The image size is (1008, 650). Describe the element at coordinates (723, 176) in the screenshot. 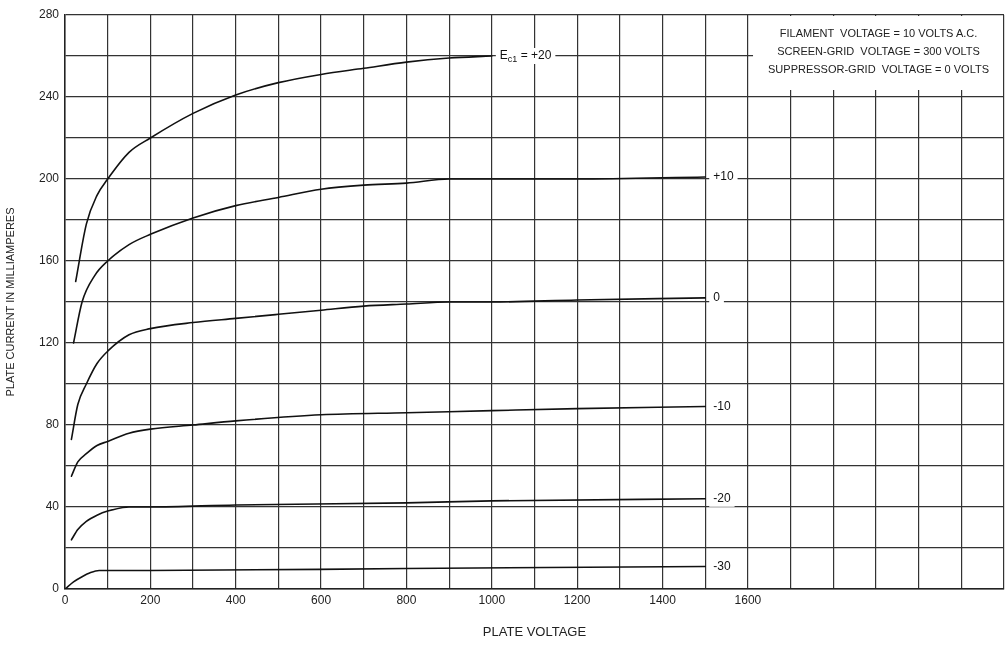

I see `series-label: +10` at that location.